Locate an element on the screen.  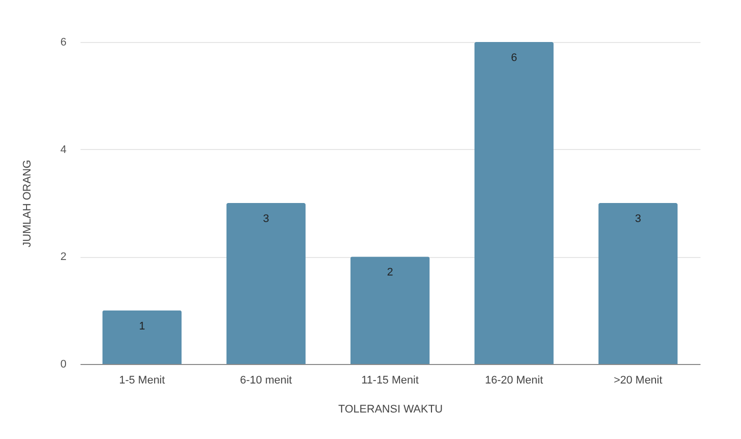
x-tick-label: >20 Menit is located at coordinates (638, 380).